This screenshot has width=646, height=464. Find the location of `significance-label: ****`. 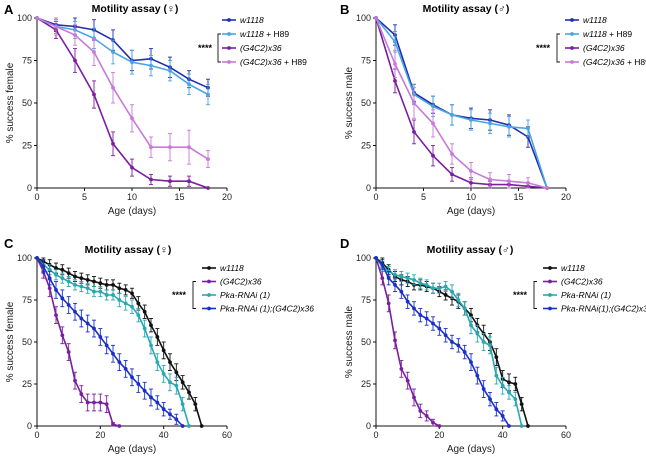

significance-label: **** is located at coordinates (205, 48).